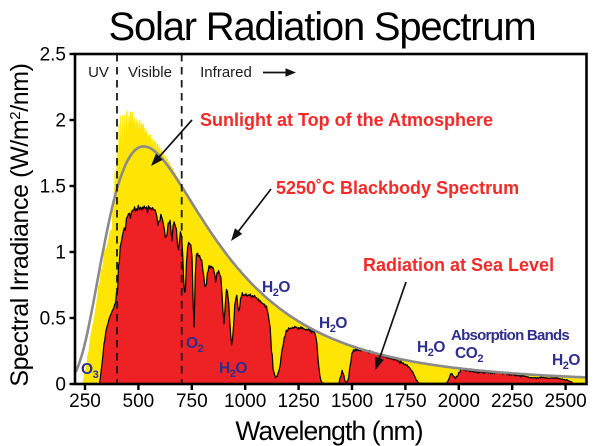  I want to click on svg-text: 1, so click(60, 253).